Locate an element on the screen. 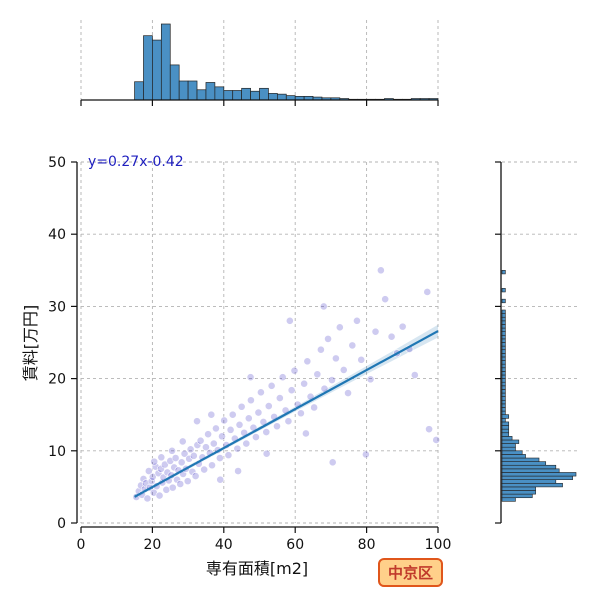 The image size is (600, 600). ward-badge: 中京区 is located at coordinates (410, 572).